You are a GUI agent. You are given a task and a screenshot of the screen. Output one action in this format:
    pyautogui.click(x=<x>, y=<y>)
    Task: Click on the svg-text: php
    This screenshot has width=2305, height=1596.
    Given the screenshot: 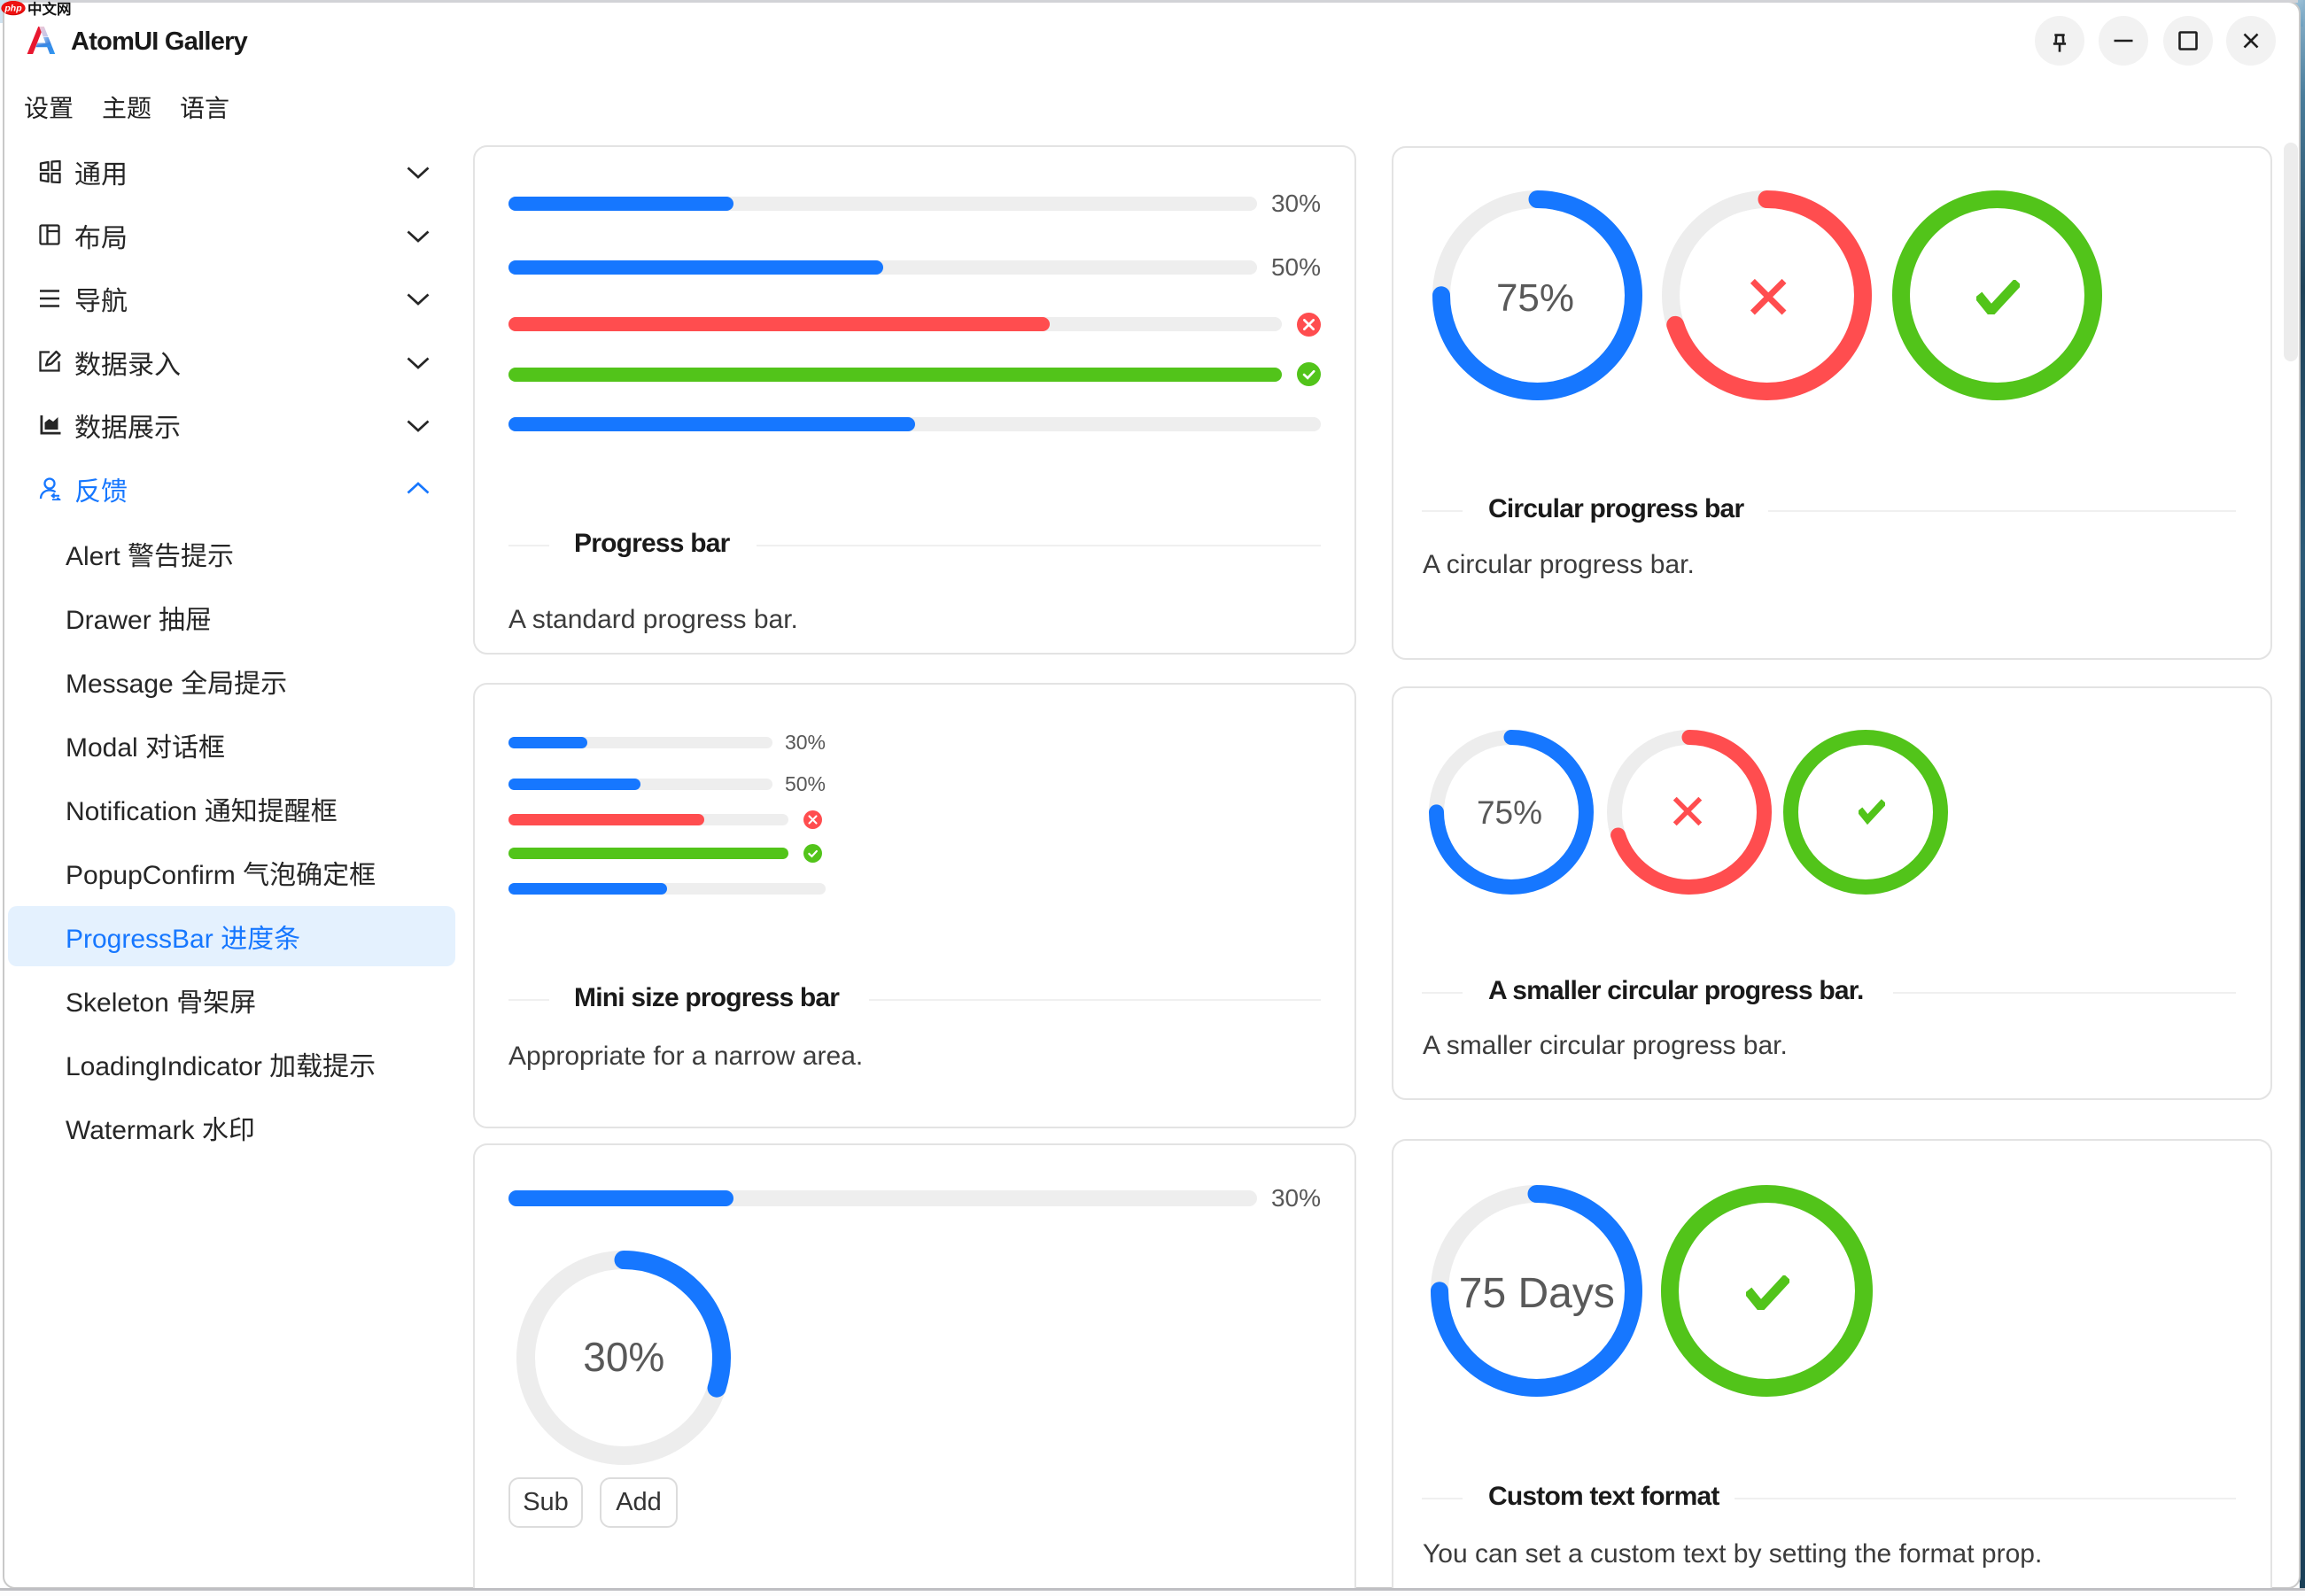 What is the action you would take?
    pyautogui.click(x=13, y=9)
    